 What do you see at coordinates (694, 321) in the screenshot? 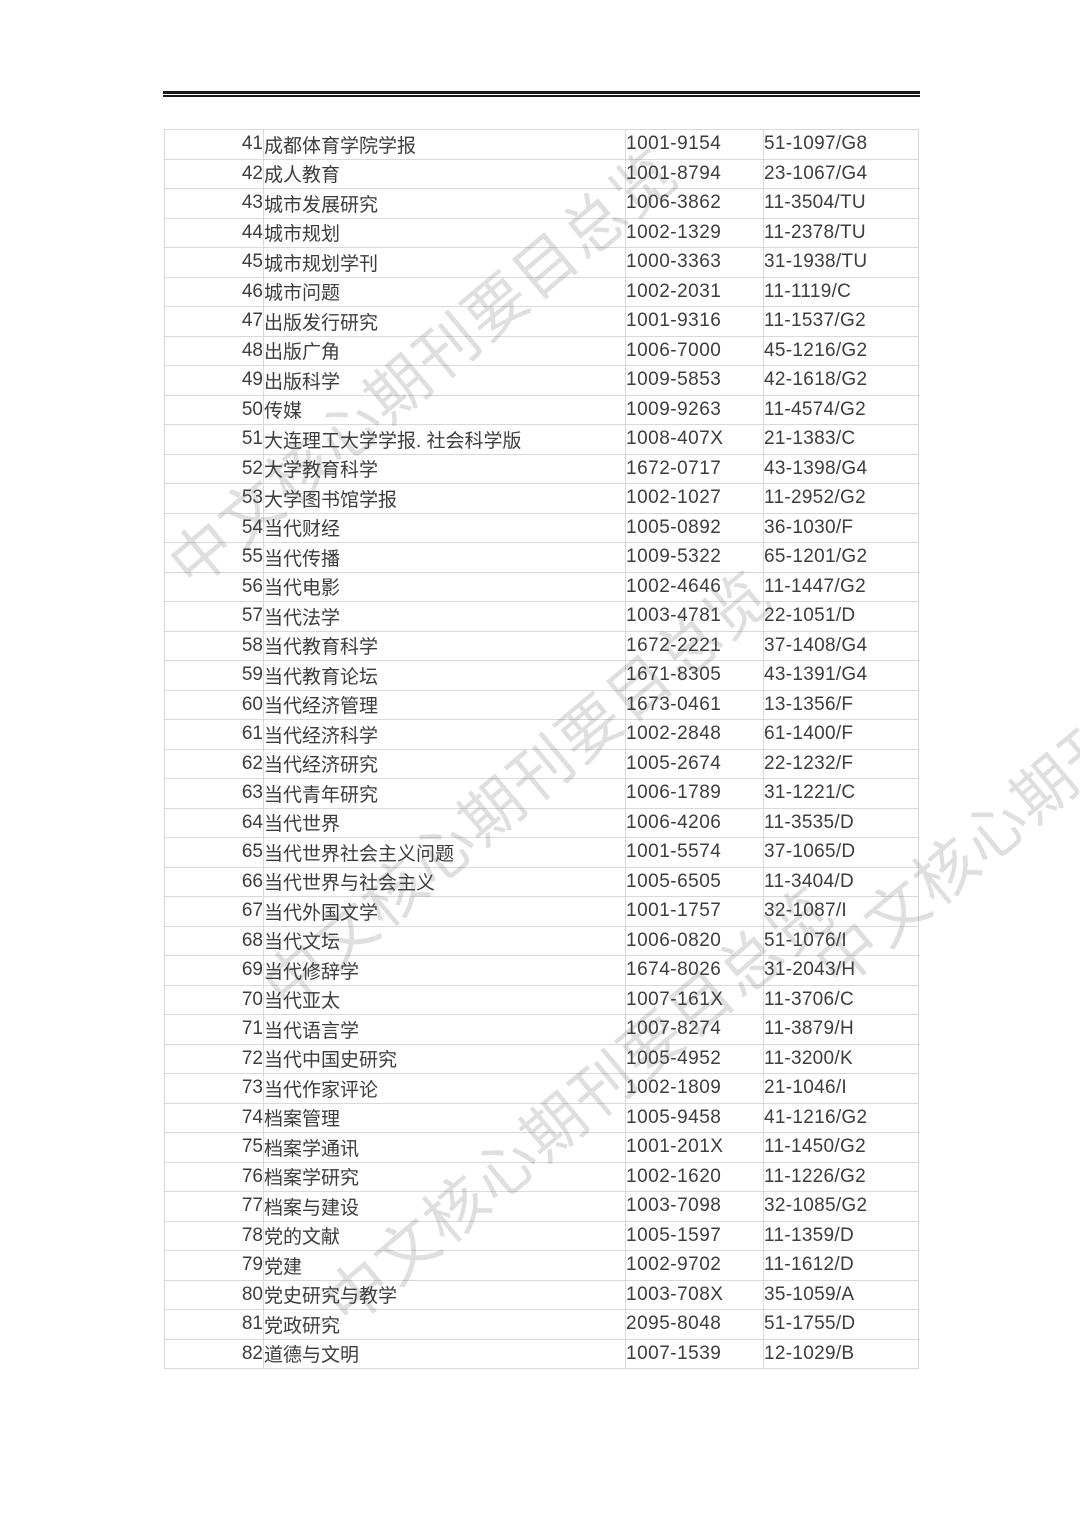
I see `issn-number: 1001-9316` at bounding box center [694, 321].